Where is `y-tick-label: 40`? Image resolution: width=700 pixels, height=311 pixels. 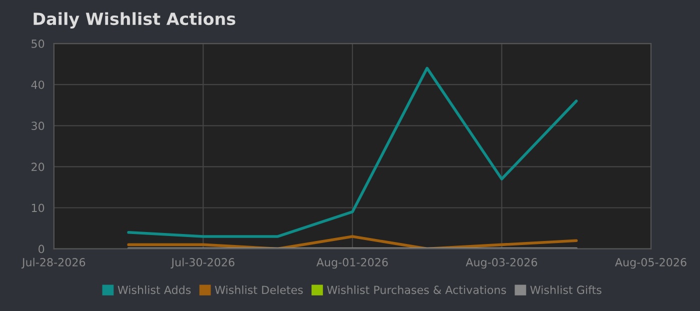
y-tick-label: 40 is located at coordinates (37, 84).